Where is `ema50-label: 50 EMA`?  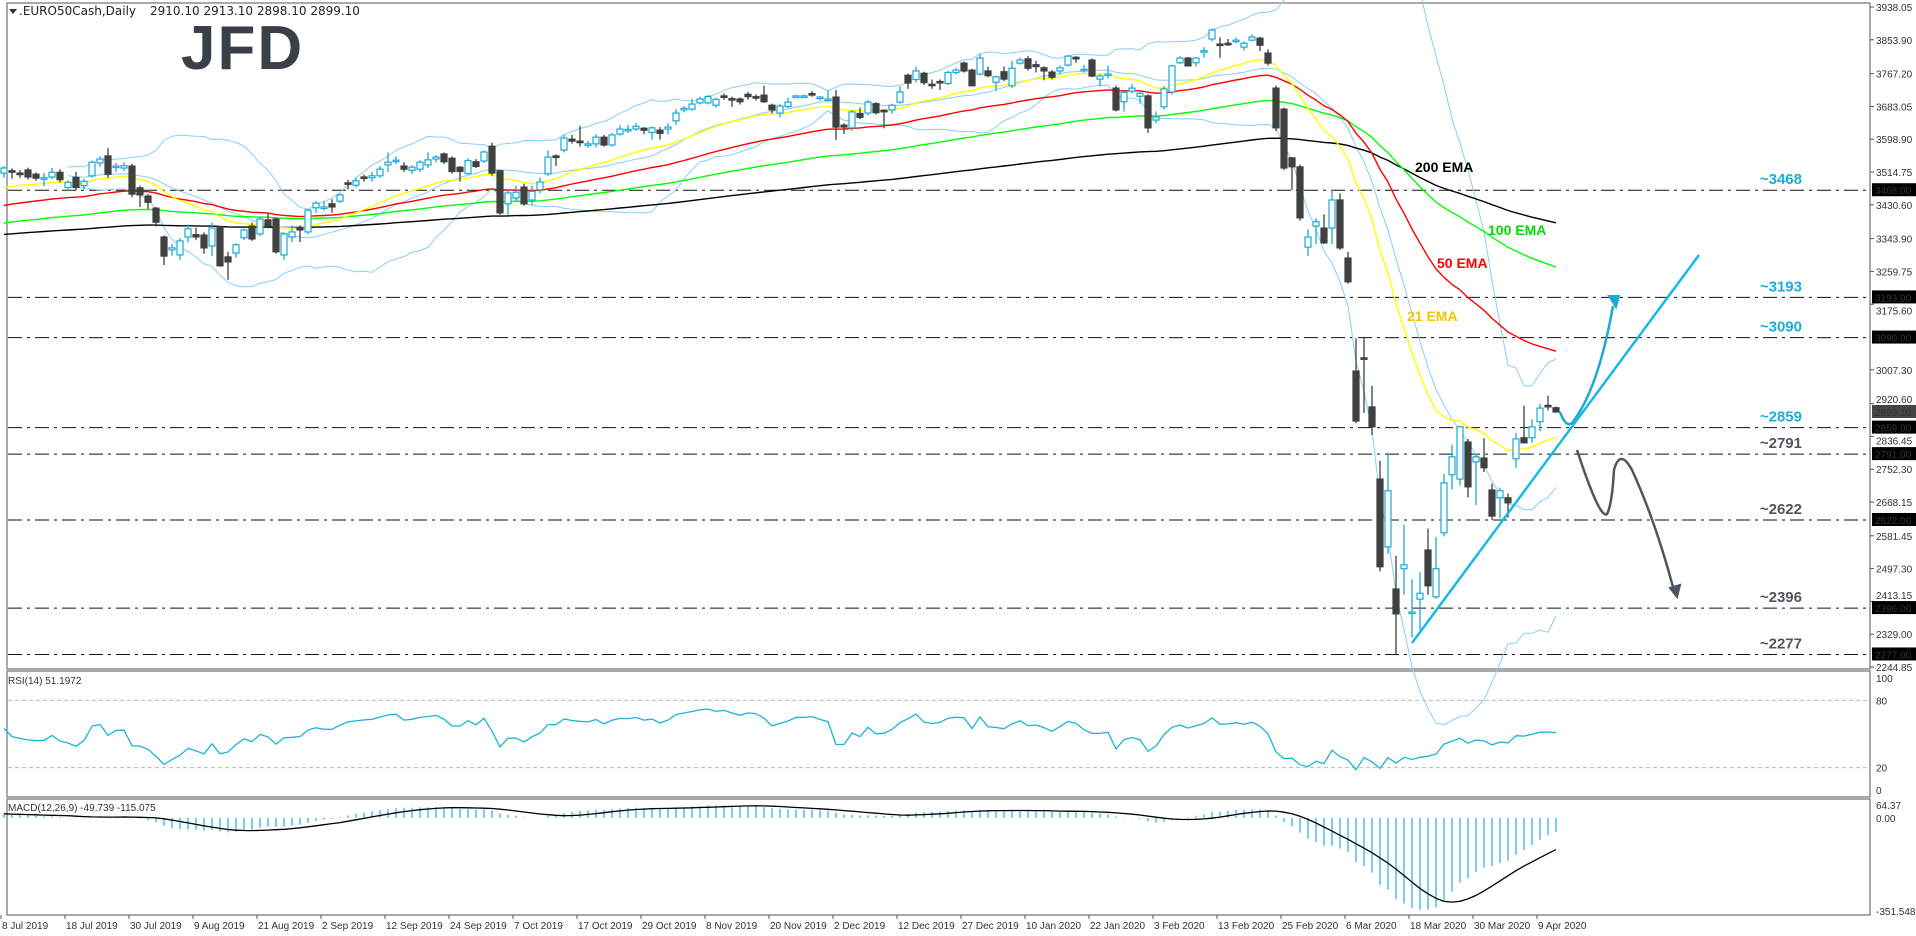
ema50-label: 50 EMA is located at coordinates (1462, 263).